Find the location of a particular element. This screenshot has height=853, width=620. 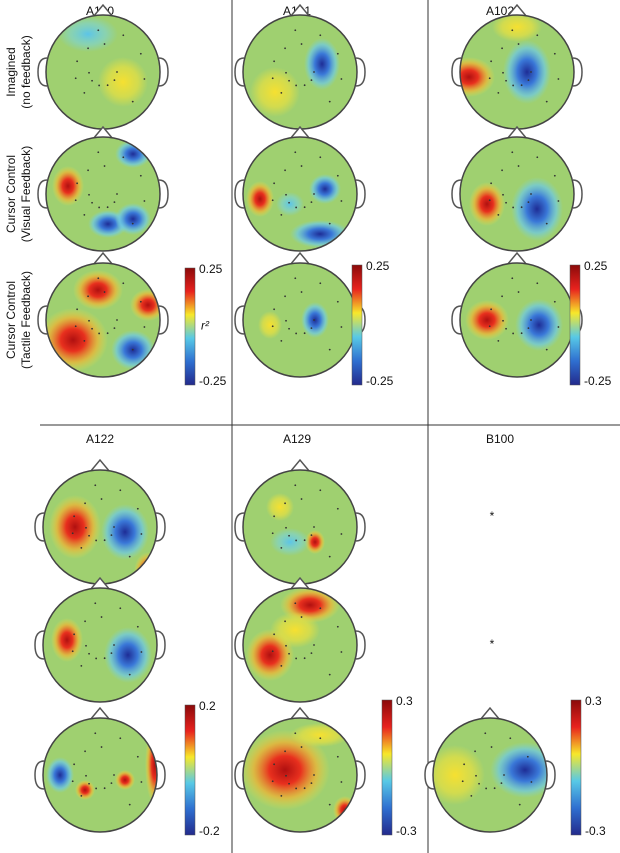

missing-mark: * is located at coordinates (492, 516).